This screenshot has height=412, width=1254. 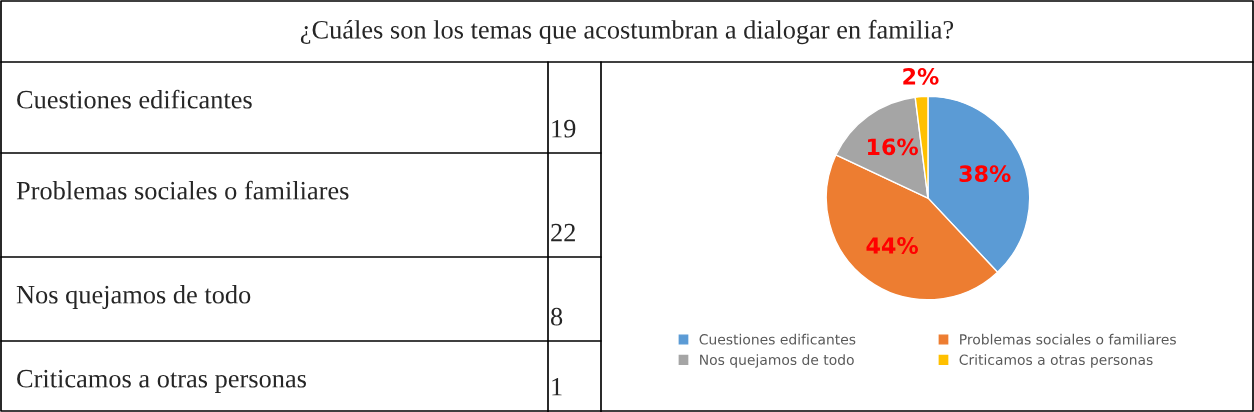 What do you see at coordinates (557, 386) in the screenshot?
I see `data-label: 1` at bounding box center [557, 386].